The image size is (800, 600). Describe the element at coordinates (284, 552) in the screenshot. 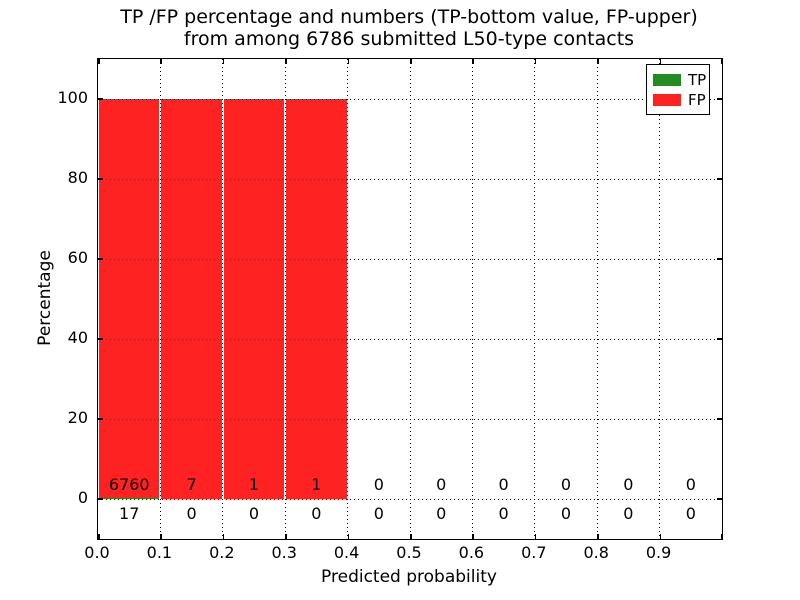

I see `x-tick-label: 0.3` at that location.